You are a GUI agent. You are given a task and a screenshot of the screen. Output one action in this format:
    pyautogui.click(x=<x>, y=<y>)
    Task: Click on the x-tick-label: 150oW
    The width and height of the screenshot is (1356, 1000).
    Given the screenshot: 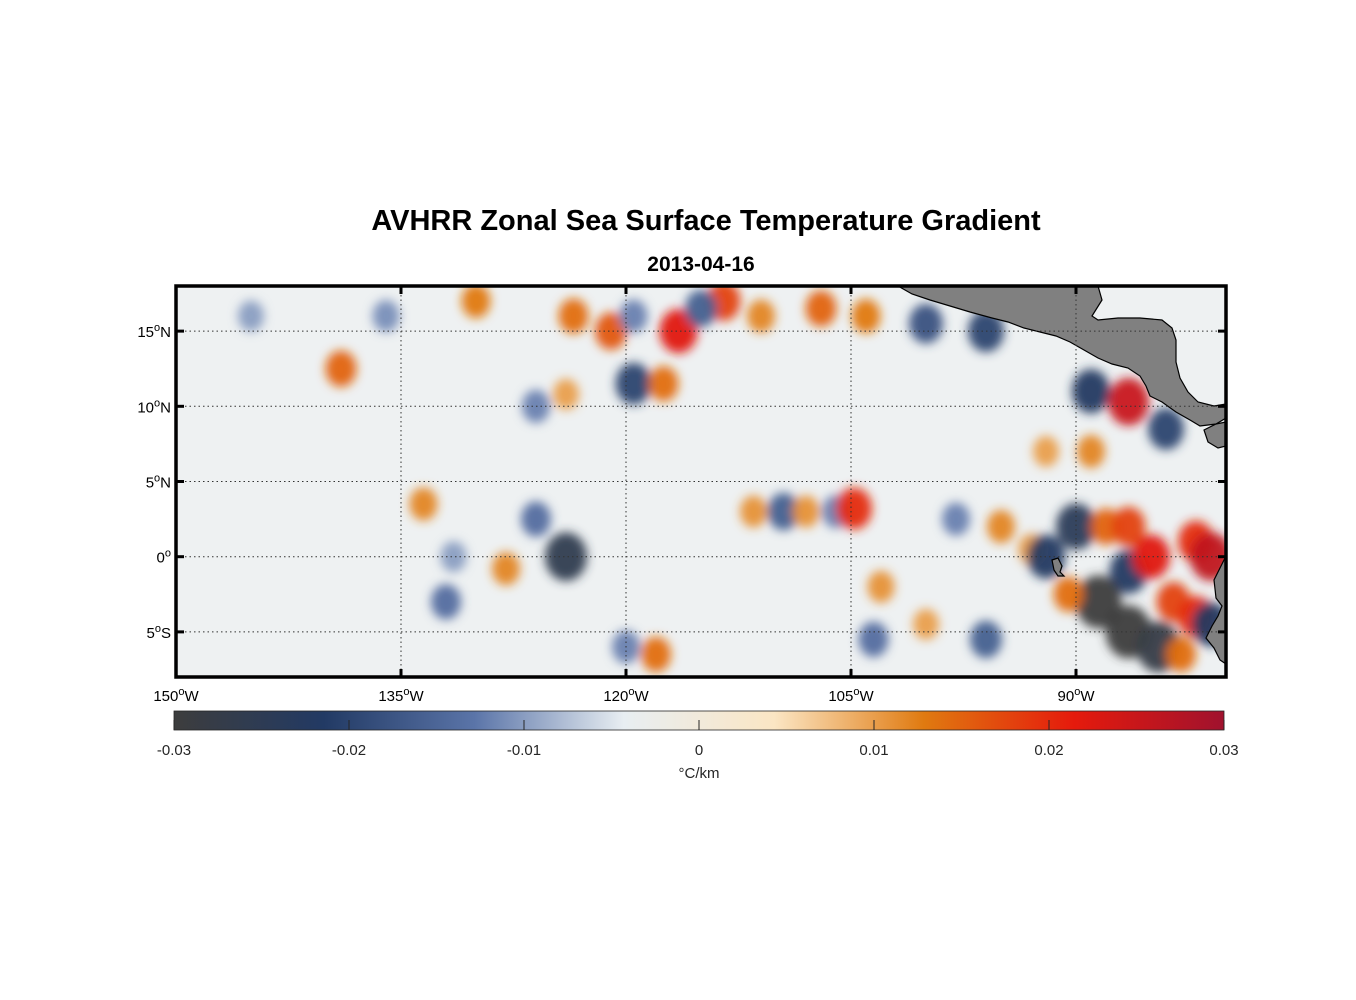 What is the action you would take?
    pyautogui.click(x=176, y=695)
    